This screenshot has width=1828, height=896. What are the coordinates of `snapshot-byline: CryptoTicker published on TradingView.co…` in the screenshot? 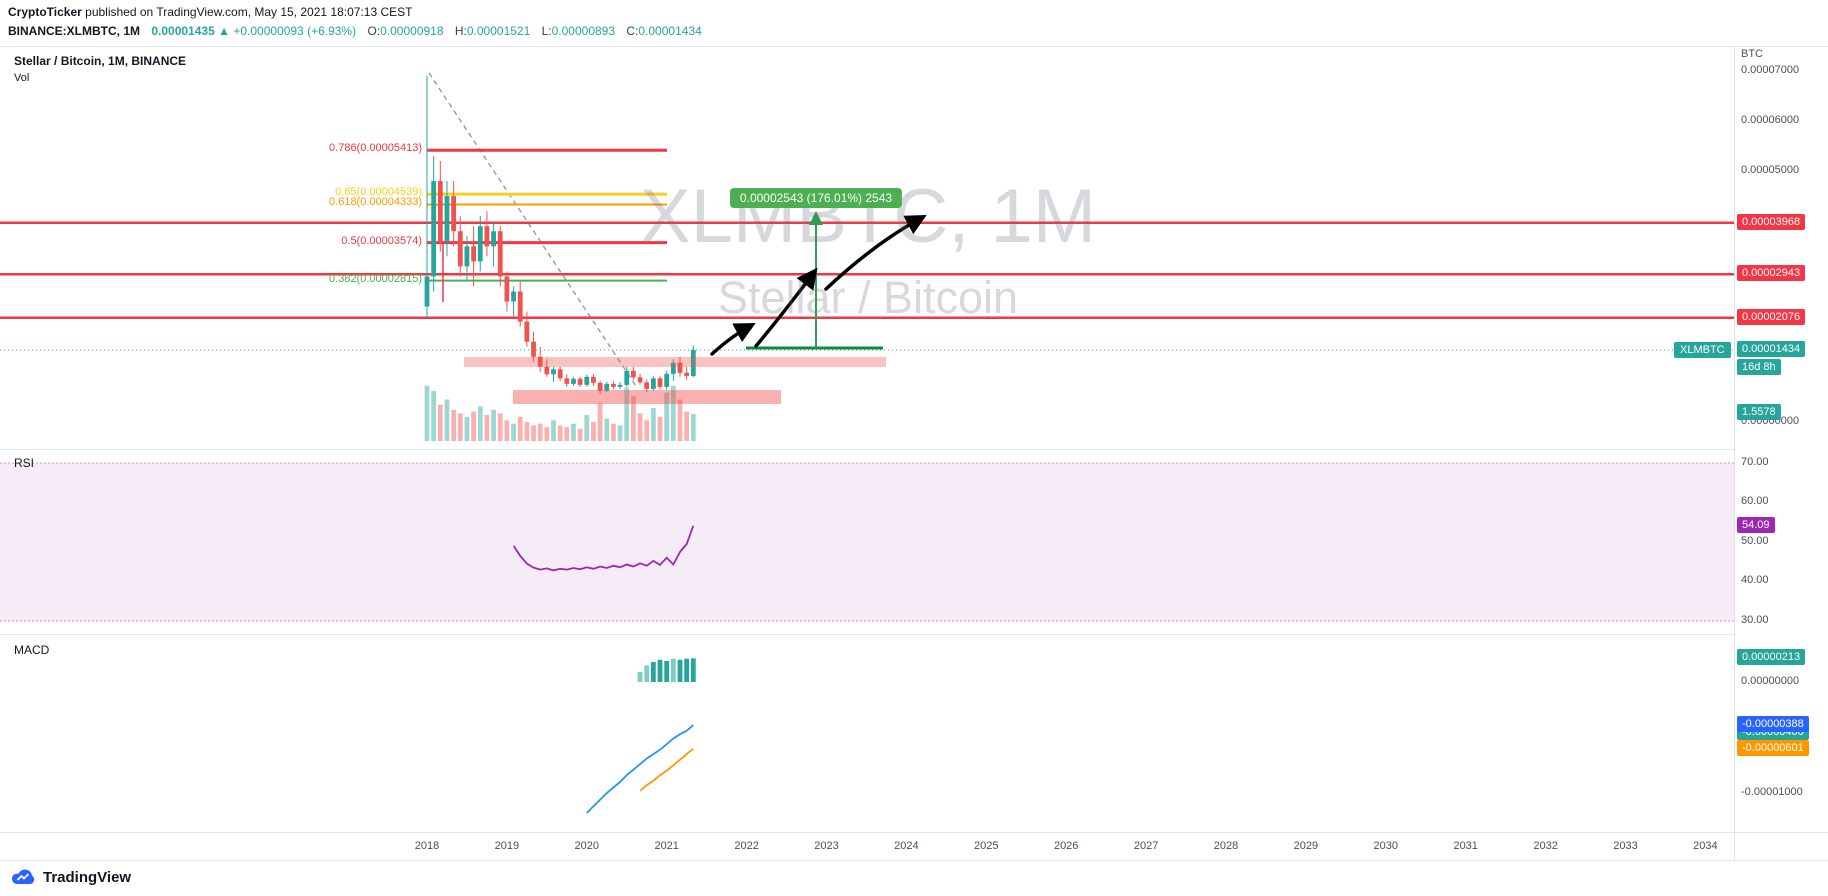 It's located at (210, 12).